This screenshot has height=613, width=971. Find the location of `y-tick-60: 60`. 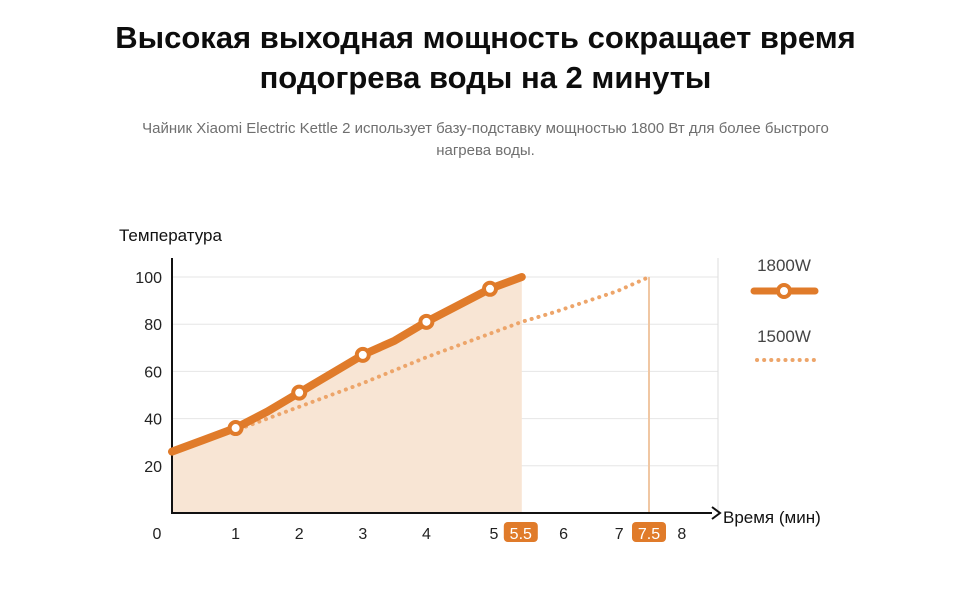

y-tick-60: 60 is located at coordinates (153, 372).